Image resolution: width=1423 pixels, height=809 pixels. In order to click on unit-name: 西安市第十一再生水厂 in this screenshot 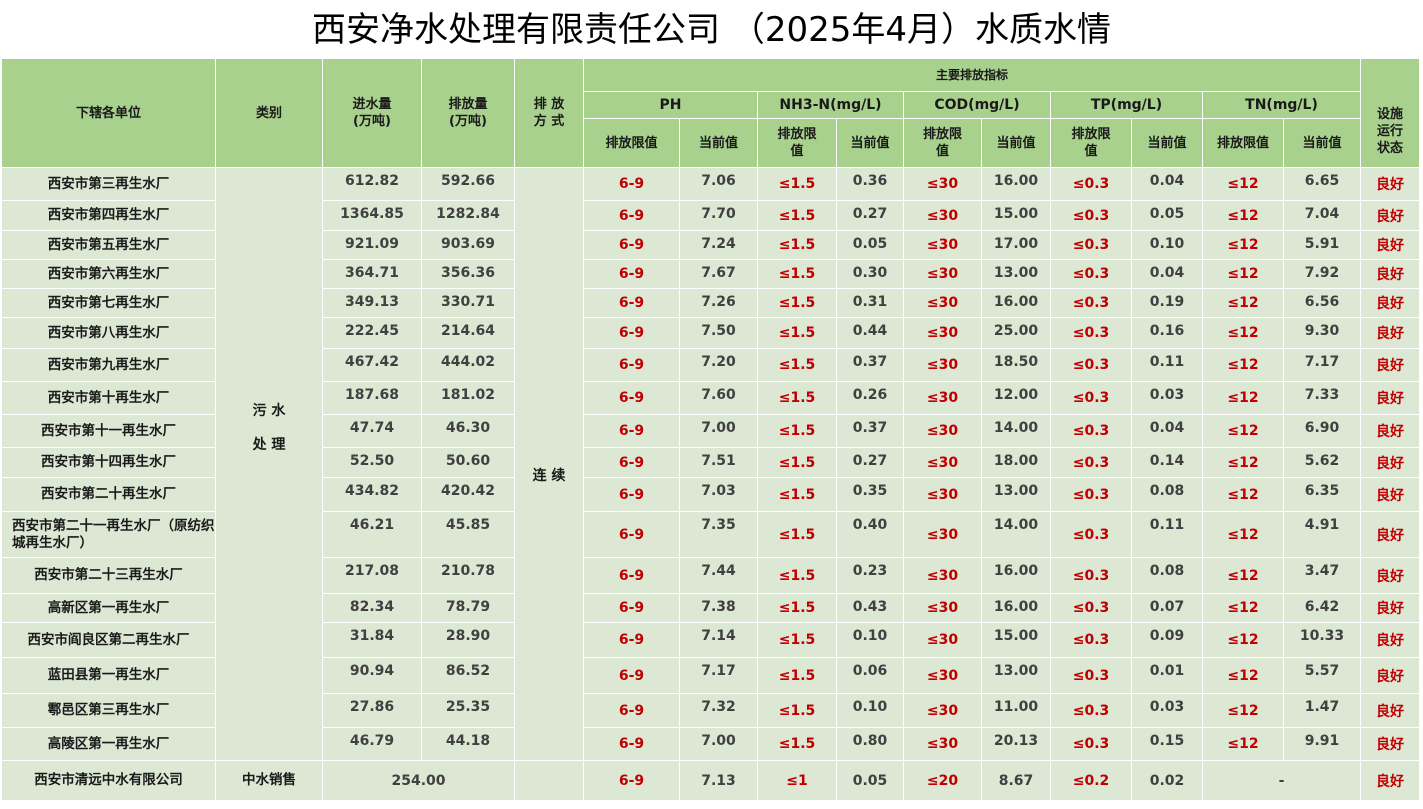, I will do `click(108, 431)`.